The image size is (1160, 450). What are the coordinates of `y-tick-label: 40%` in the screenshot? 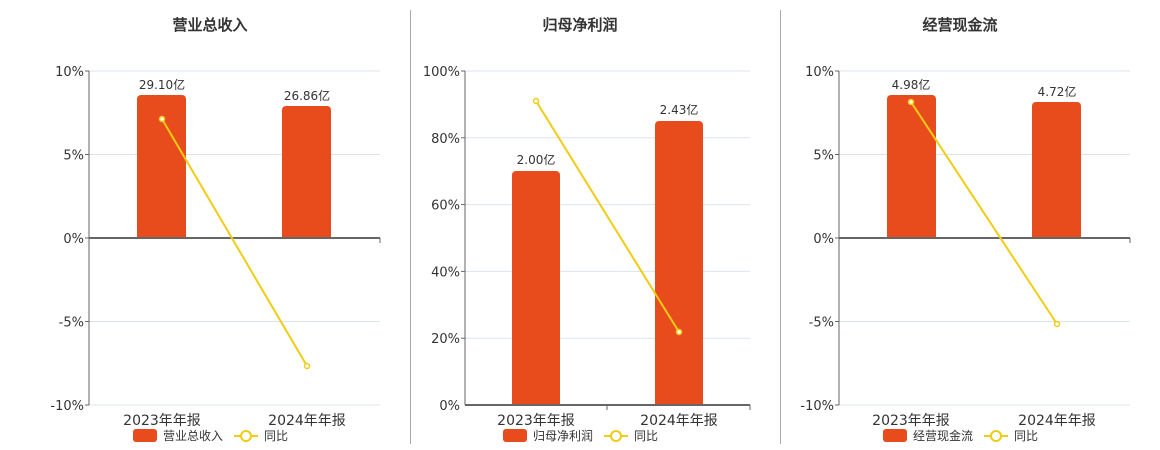 It's located at (445, 272).